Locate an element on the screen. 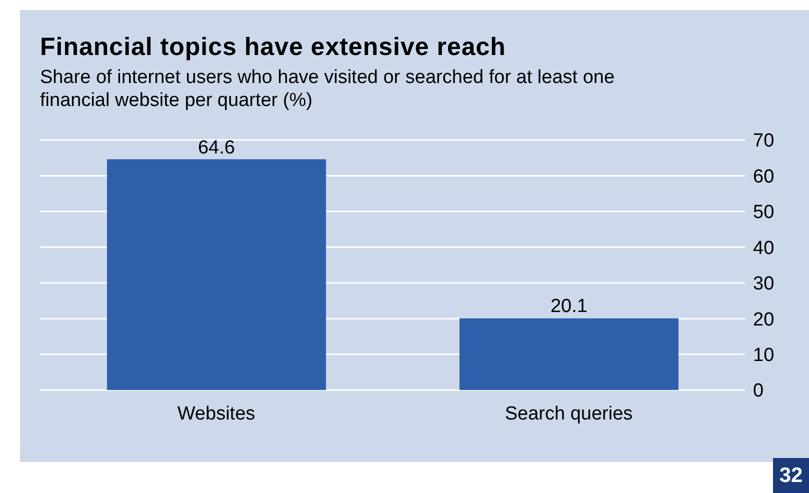  y-tick-label: 60 is located at coordinates (763, 177).